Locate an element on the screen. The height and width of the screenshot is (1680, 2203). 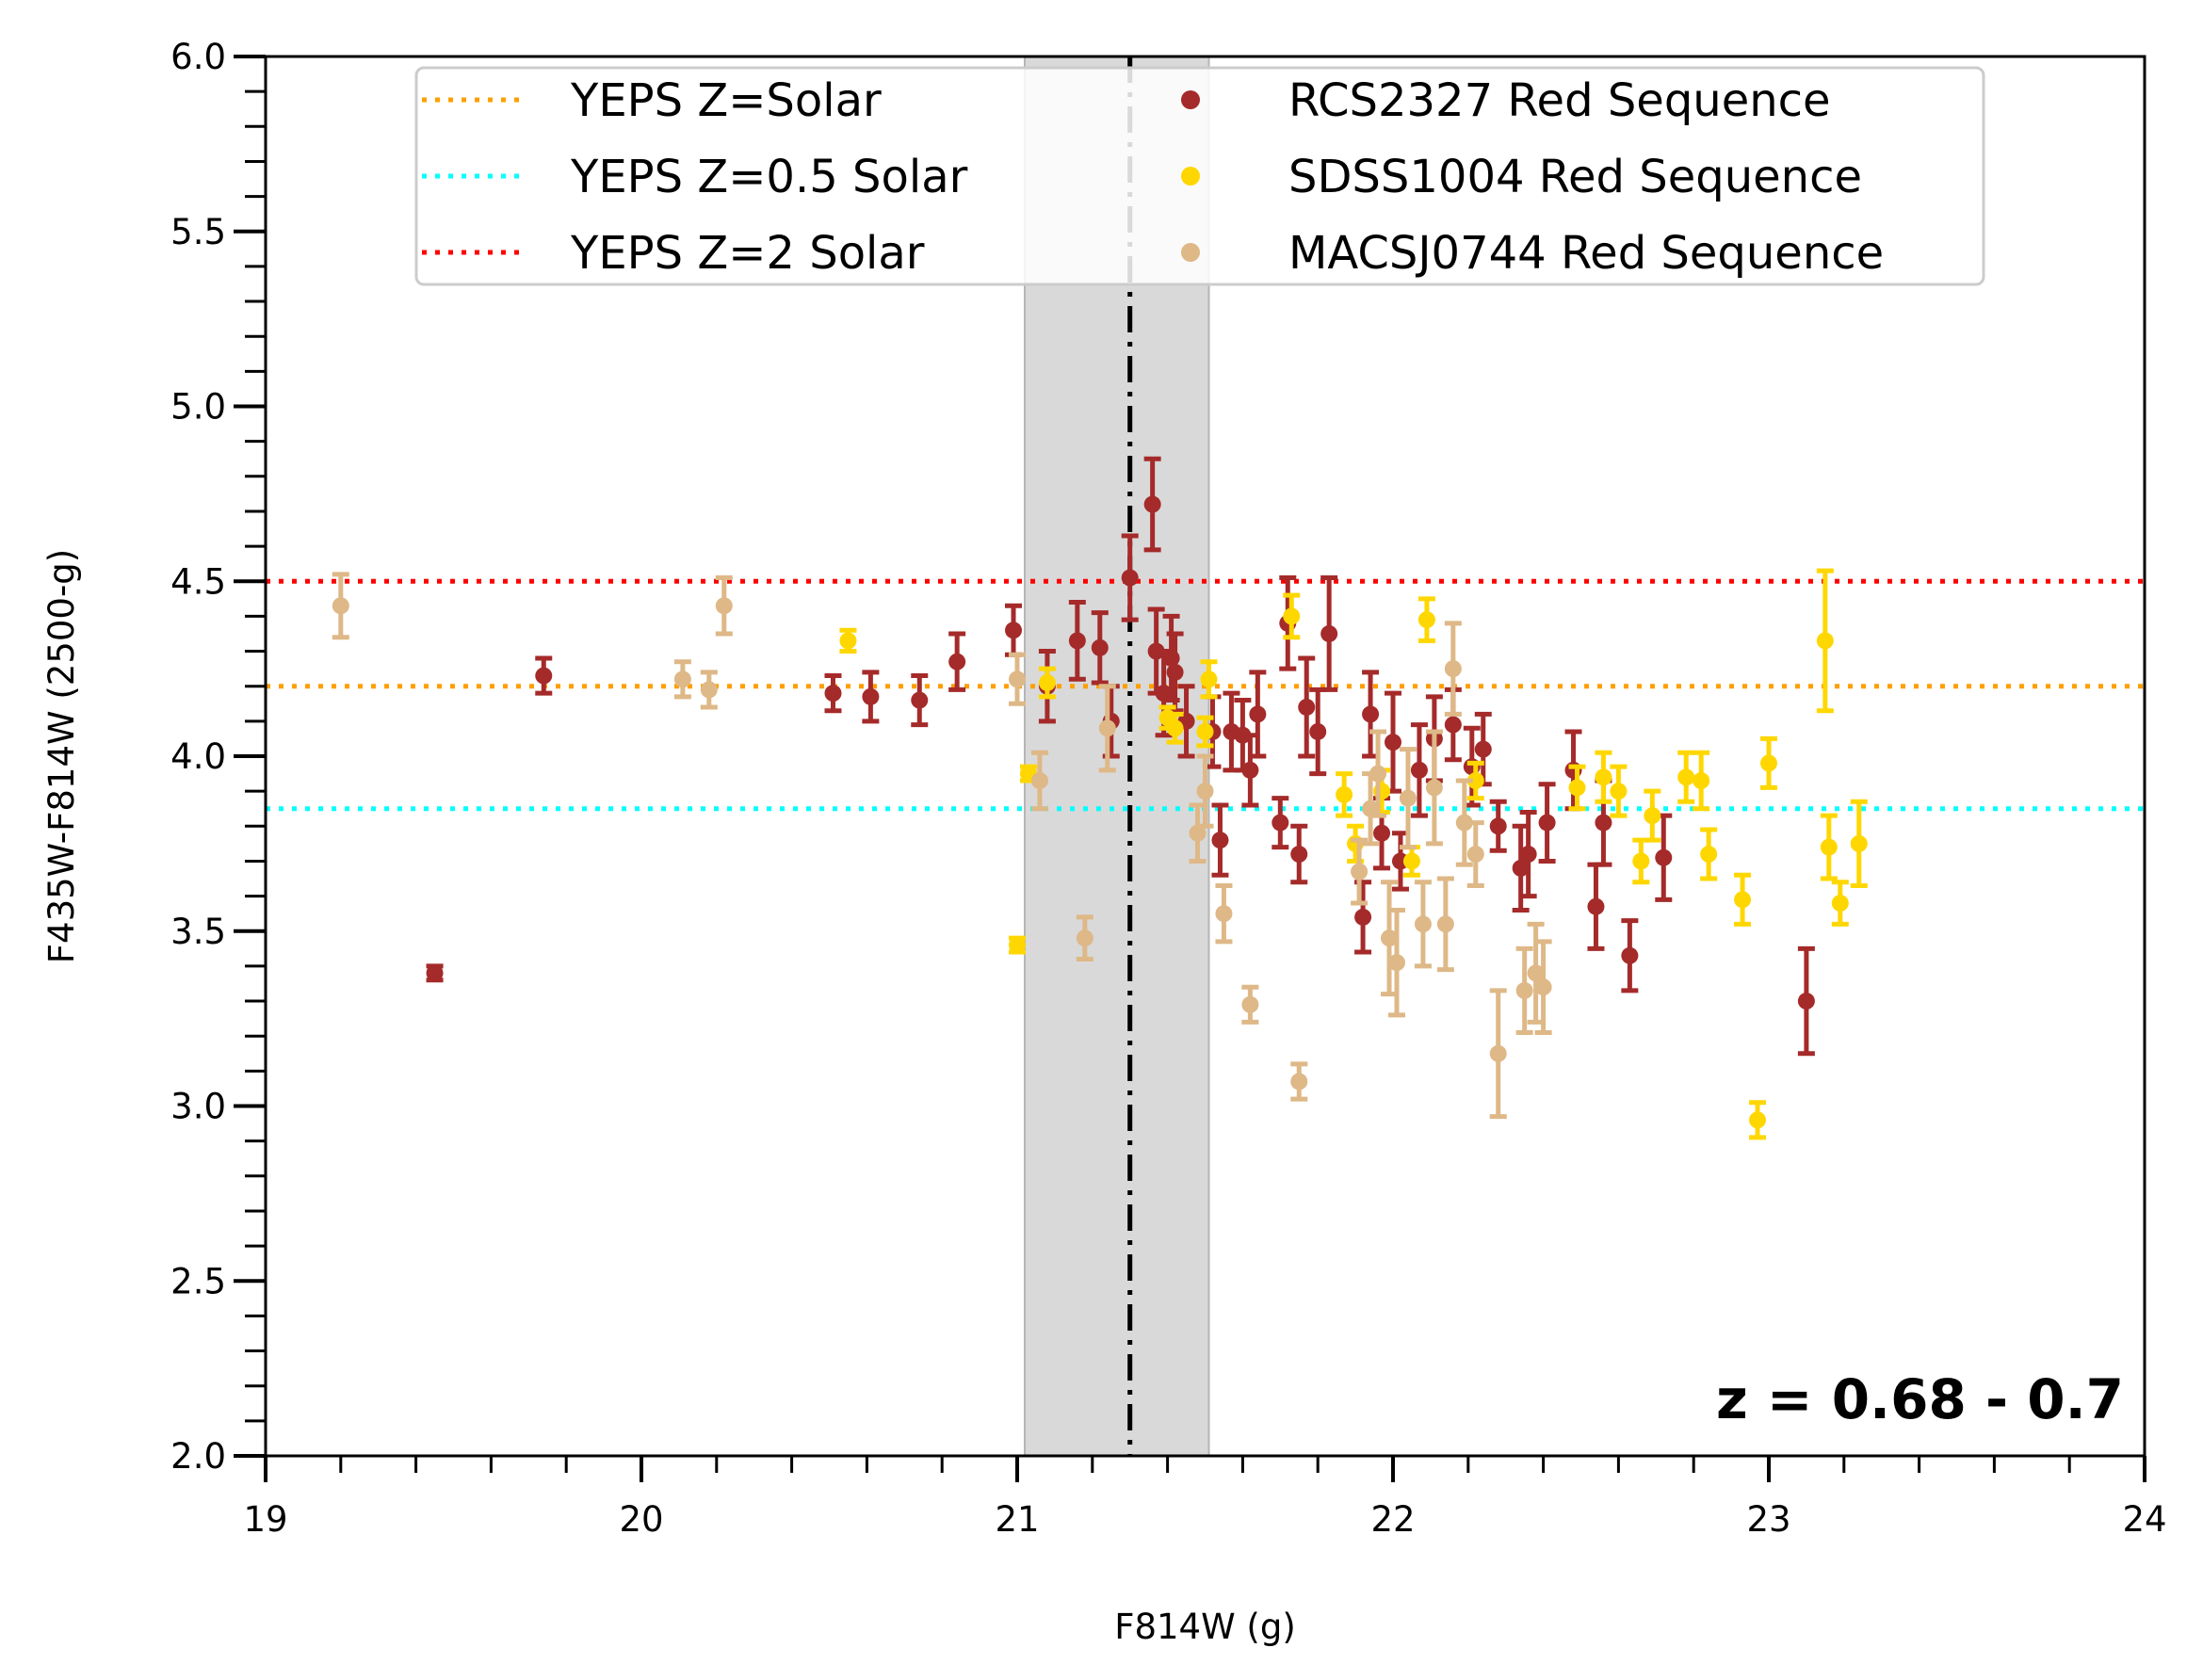
y-tick-label: 3.0 is located at coordinates (198, 1107).